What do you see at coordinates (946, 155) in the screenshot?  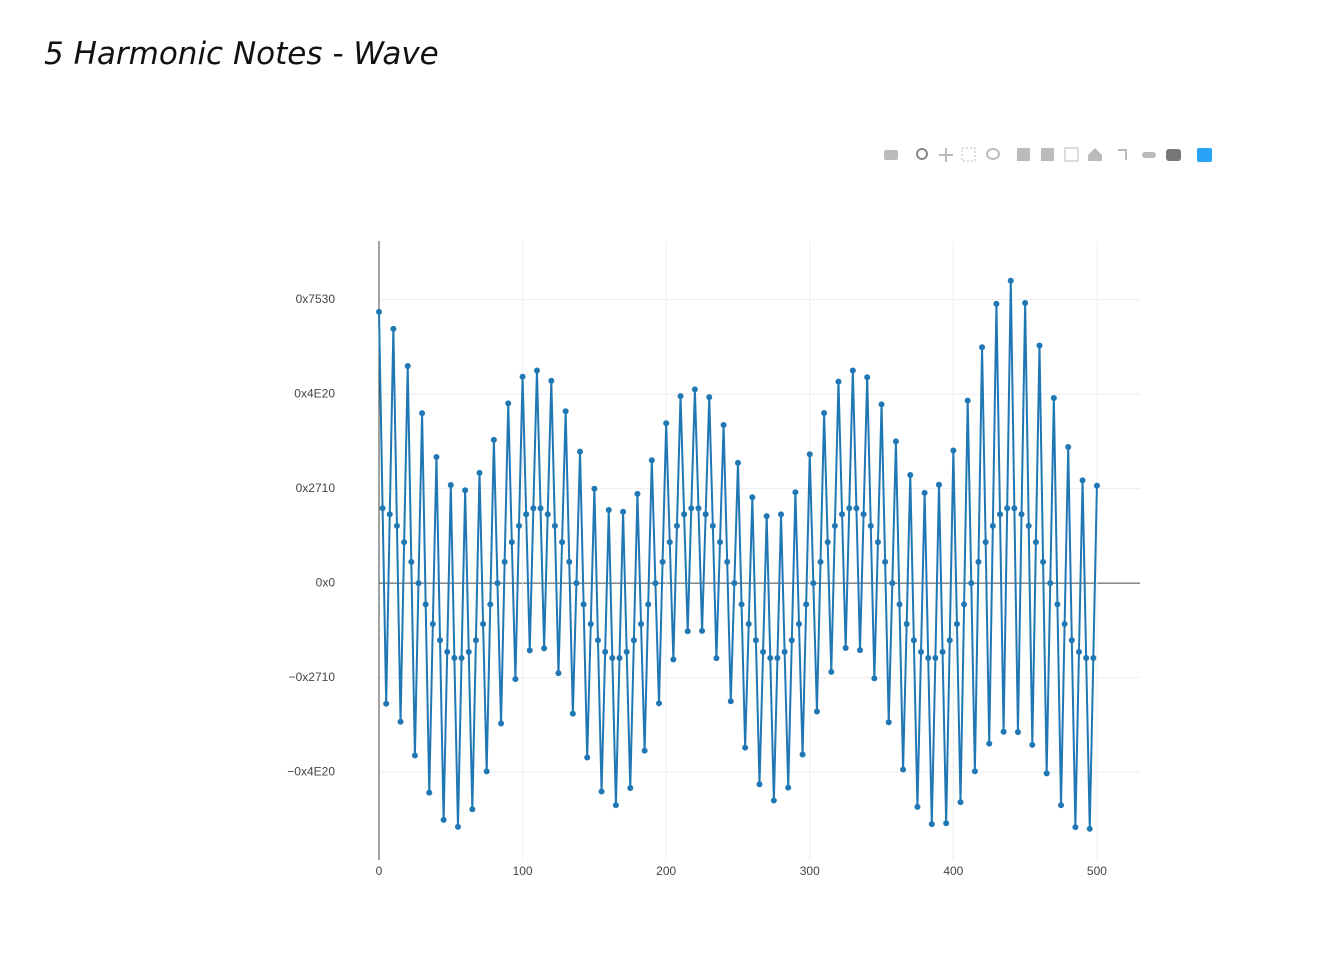 I see `pan-button` at bounding box center [946, 155].